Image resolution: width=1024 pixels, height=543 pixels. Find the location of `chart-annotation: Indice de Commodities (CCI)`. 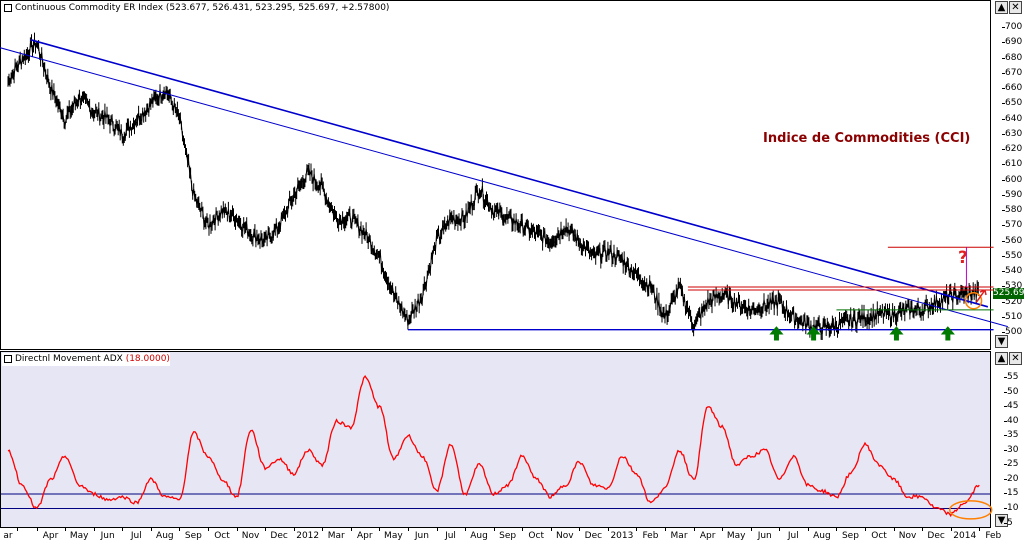

chart-annotation: Indice de Commodities (CCI) is located at coordinates (867, 138).